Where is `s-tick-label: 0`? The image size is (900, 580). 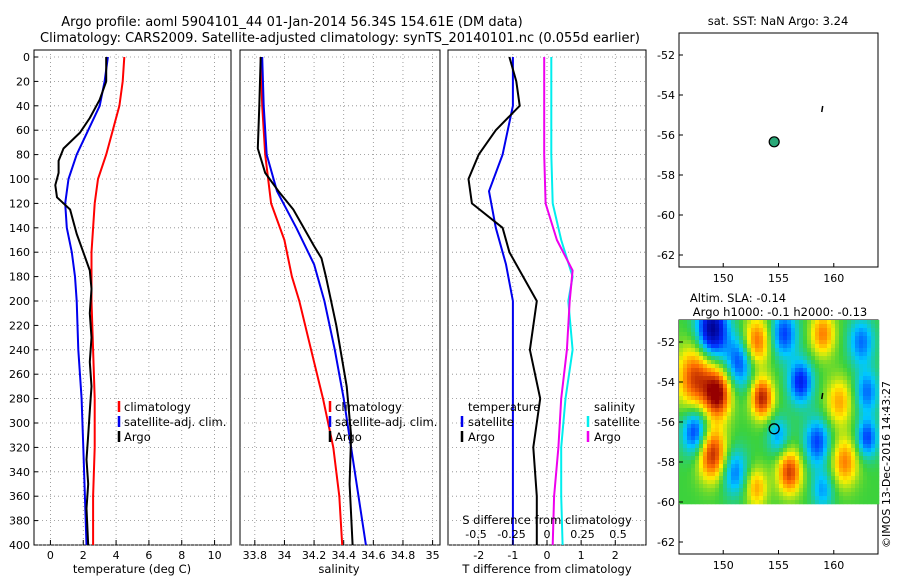 s-tick-label: 0 is located at coordinates (547, 534).